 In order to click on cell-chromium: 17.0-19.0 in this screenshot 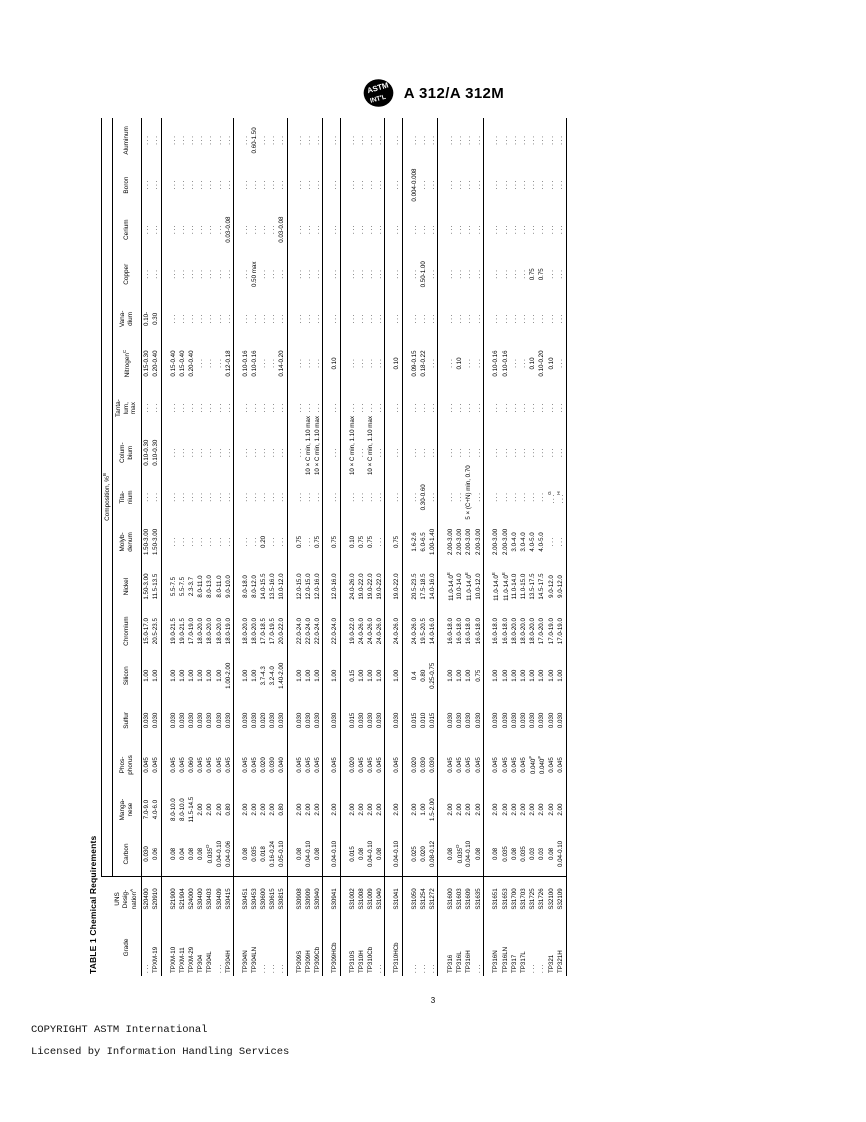, I will do `click(561, 631)`.